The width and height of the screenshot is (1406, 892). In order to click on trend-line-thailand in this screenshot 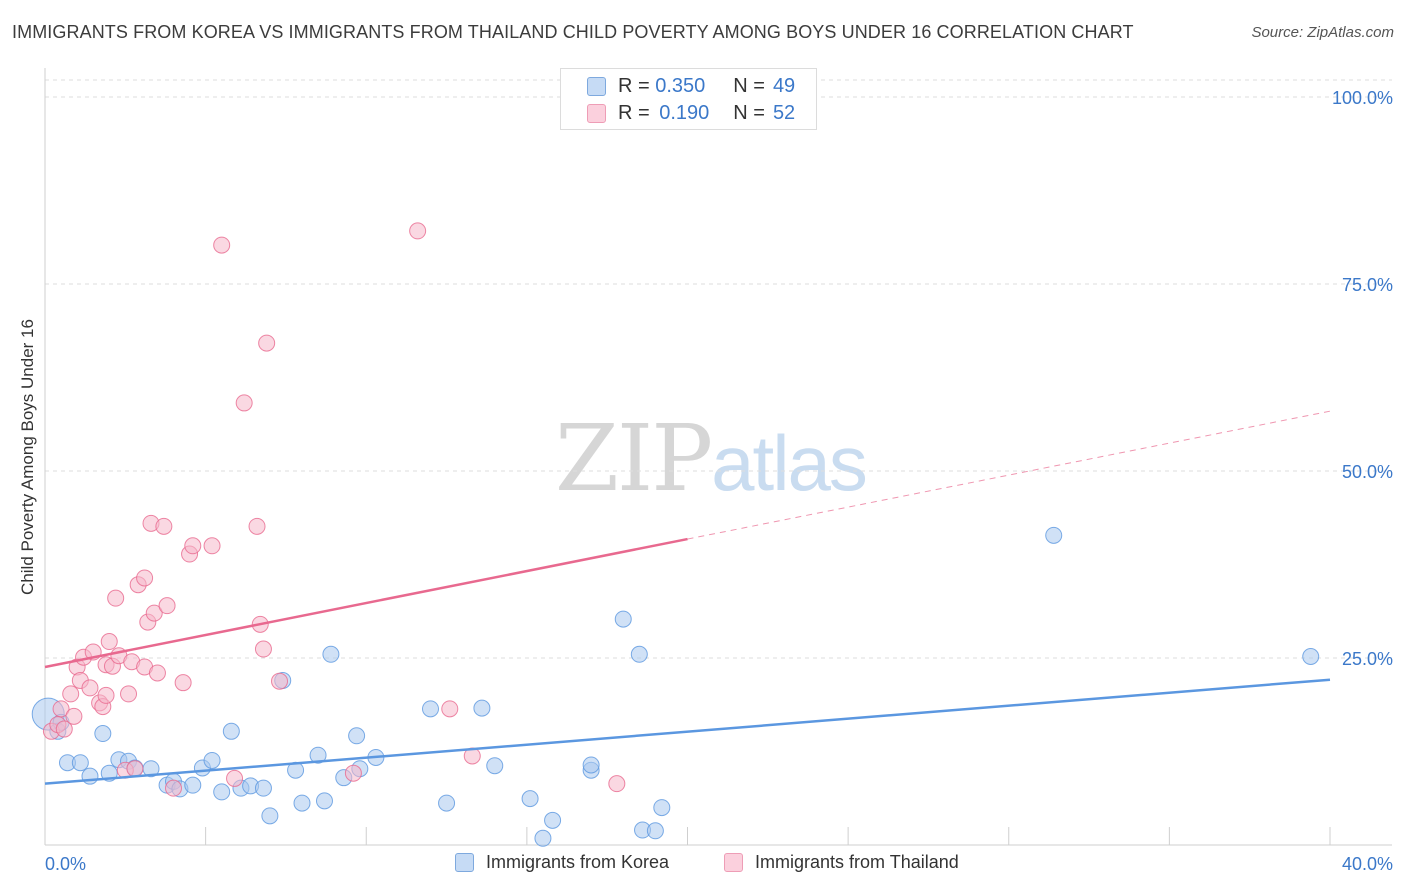, I will do `click(366, 603)`.